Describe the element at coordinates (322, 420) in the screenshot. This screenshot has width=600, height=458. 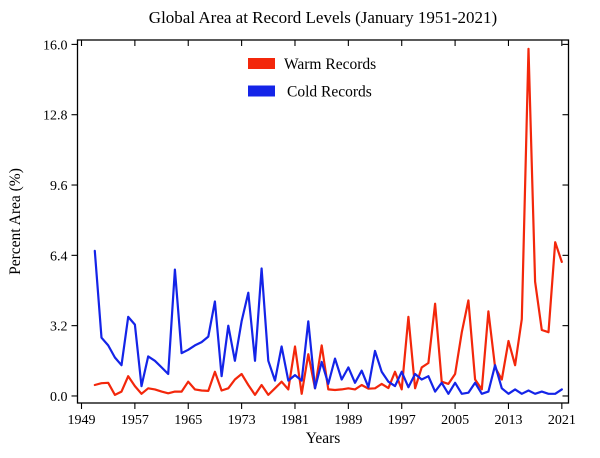
I see `x-tick-labels: 1949 1957 1965 1973 1981 1989 1997 2005 2013 2021` at that location.